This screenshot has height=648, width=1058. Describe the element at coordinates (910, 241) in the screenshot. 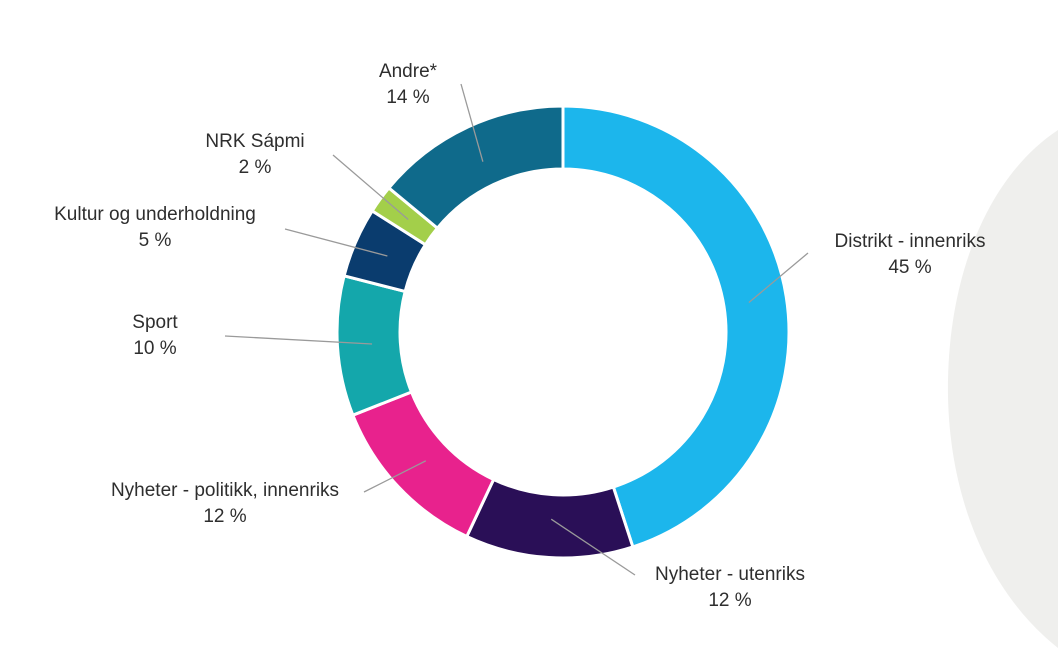

I see `slice-label: Distrikt - innenriks` at that location.